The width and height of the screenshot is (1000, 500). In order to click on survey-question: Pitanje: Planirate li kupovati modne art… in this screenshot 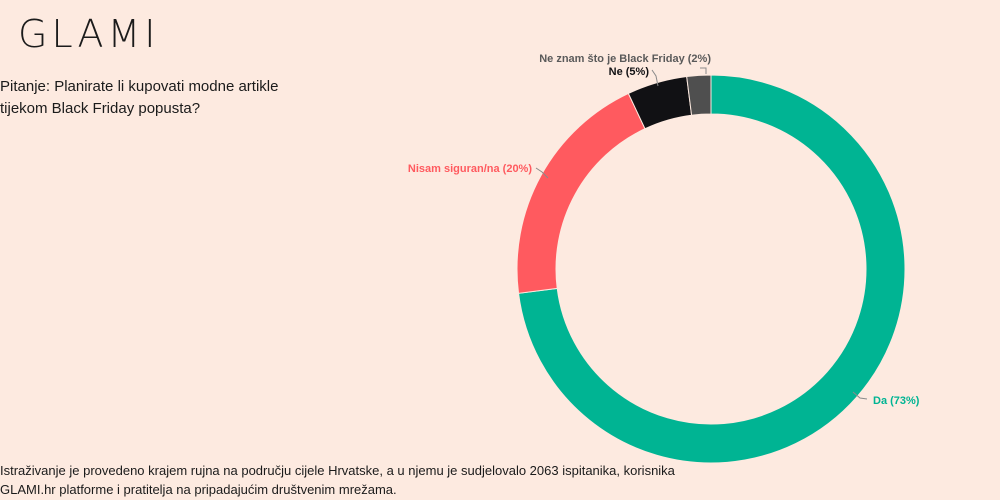, I will do `click(139, 97)`.